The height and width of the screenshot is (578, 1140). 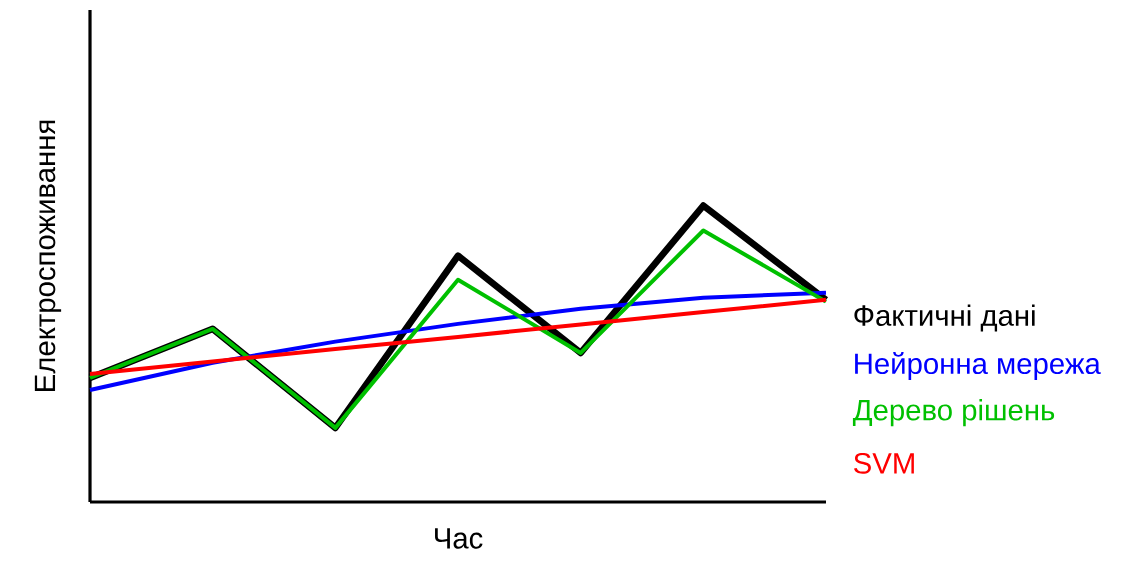 What do you see at coordinates (944, 318) in the screenshot?
I see `series-label: Фактичні дані` at bounding box center [944, 318].